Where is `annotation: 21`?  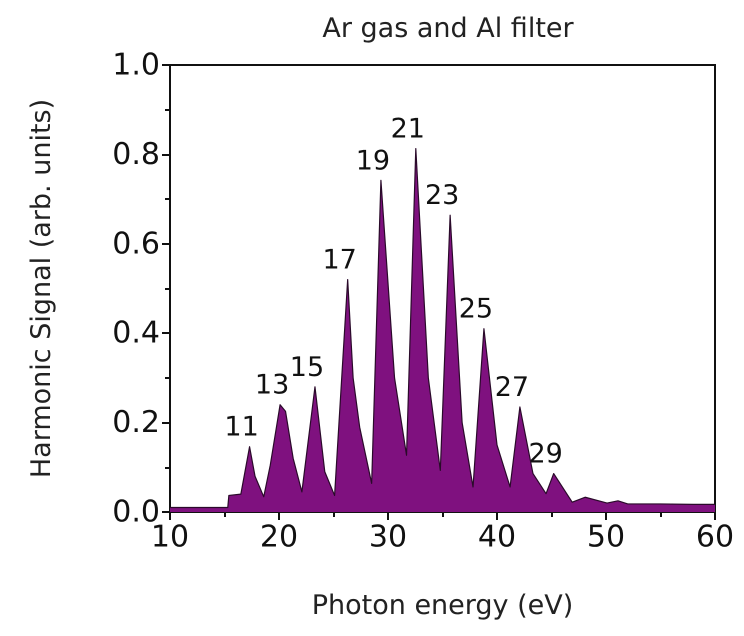 annotation: 21 is located at coordinates (407, 129).